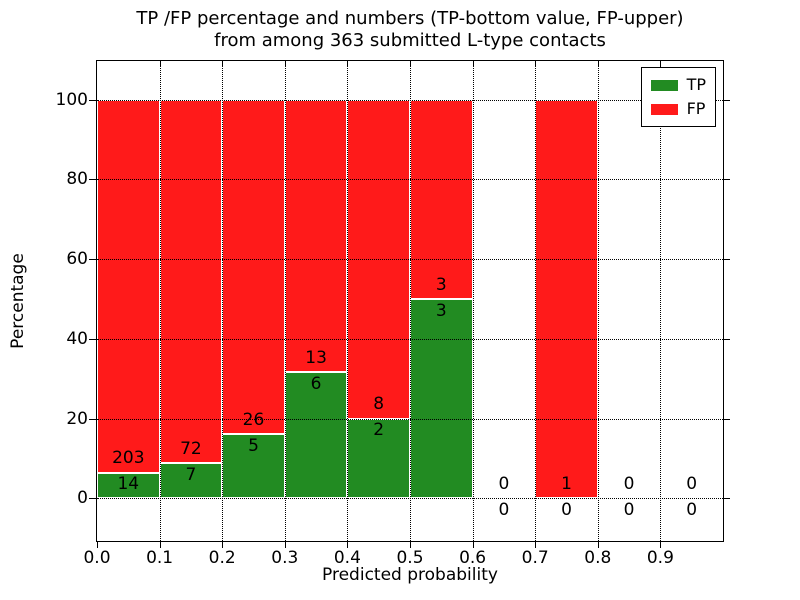 Image resolution: width=800 pixels, height=600 pixels. Describe the element at coordinates (191, 474) in the screenshot. I see `tp-count-label: 7` at that location.